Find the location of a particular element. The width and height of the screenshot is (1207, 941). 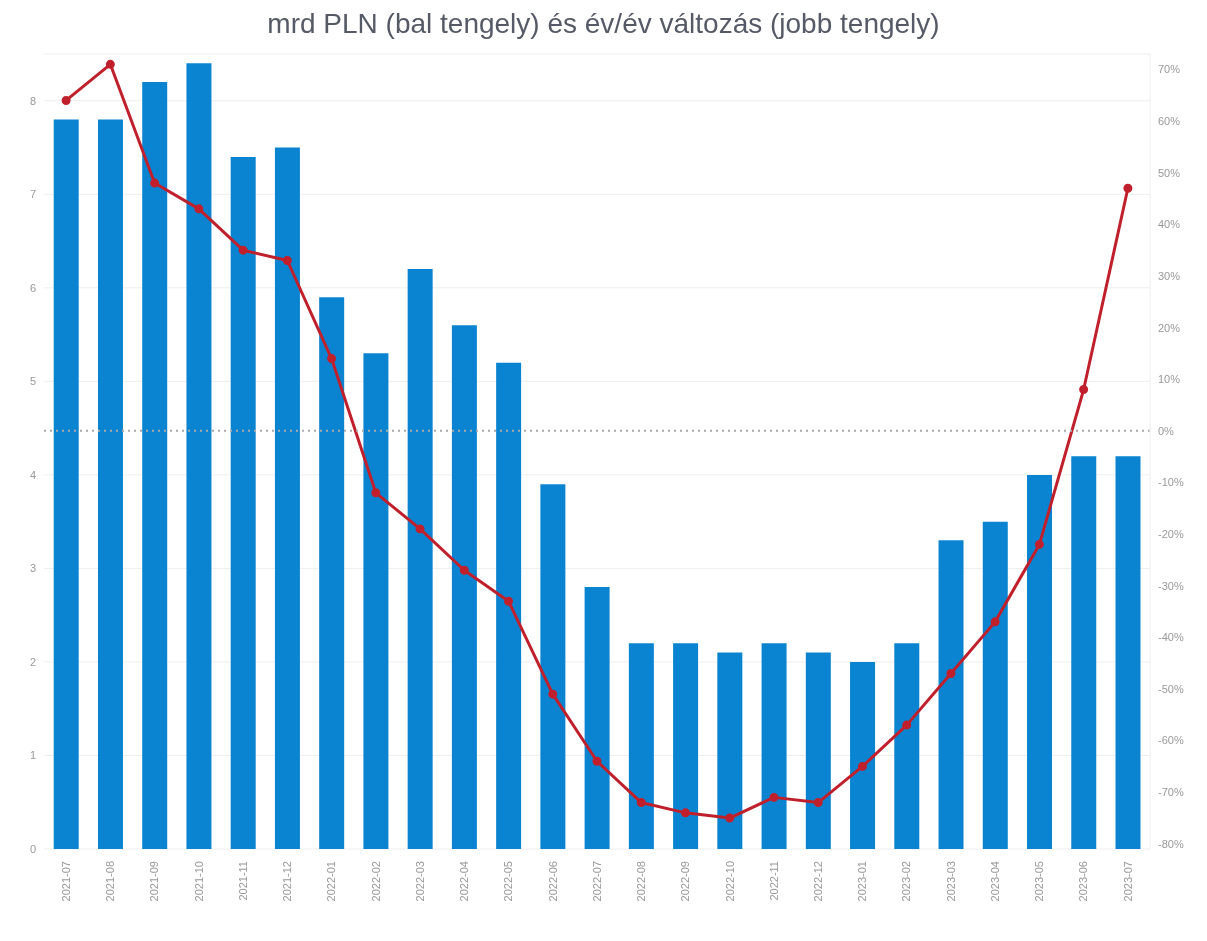

x-tick-label: 2021-10 is located at coordinates (198, 881).